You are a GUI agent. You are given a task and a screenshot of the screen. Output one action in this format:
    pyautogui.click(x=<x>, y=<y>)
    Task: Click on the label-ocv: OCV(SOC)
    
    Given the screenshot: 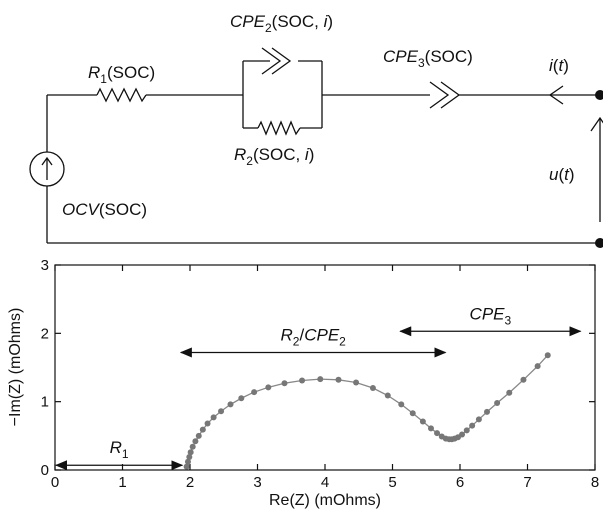 What is the action you would take?
    pyautogui.click(x=104, y=209)
    